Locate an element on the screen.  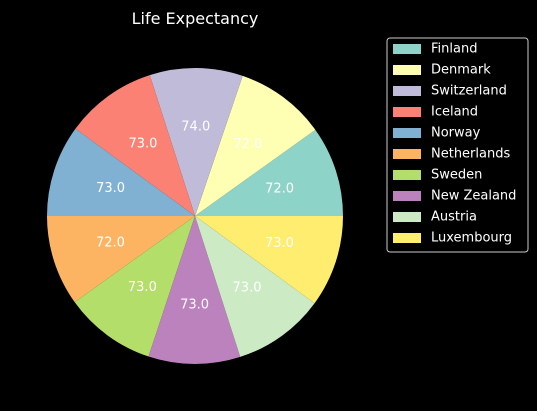
pie-slice-new-zealand is located at coordinates (194, 290).